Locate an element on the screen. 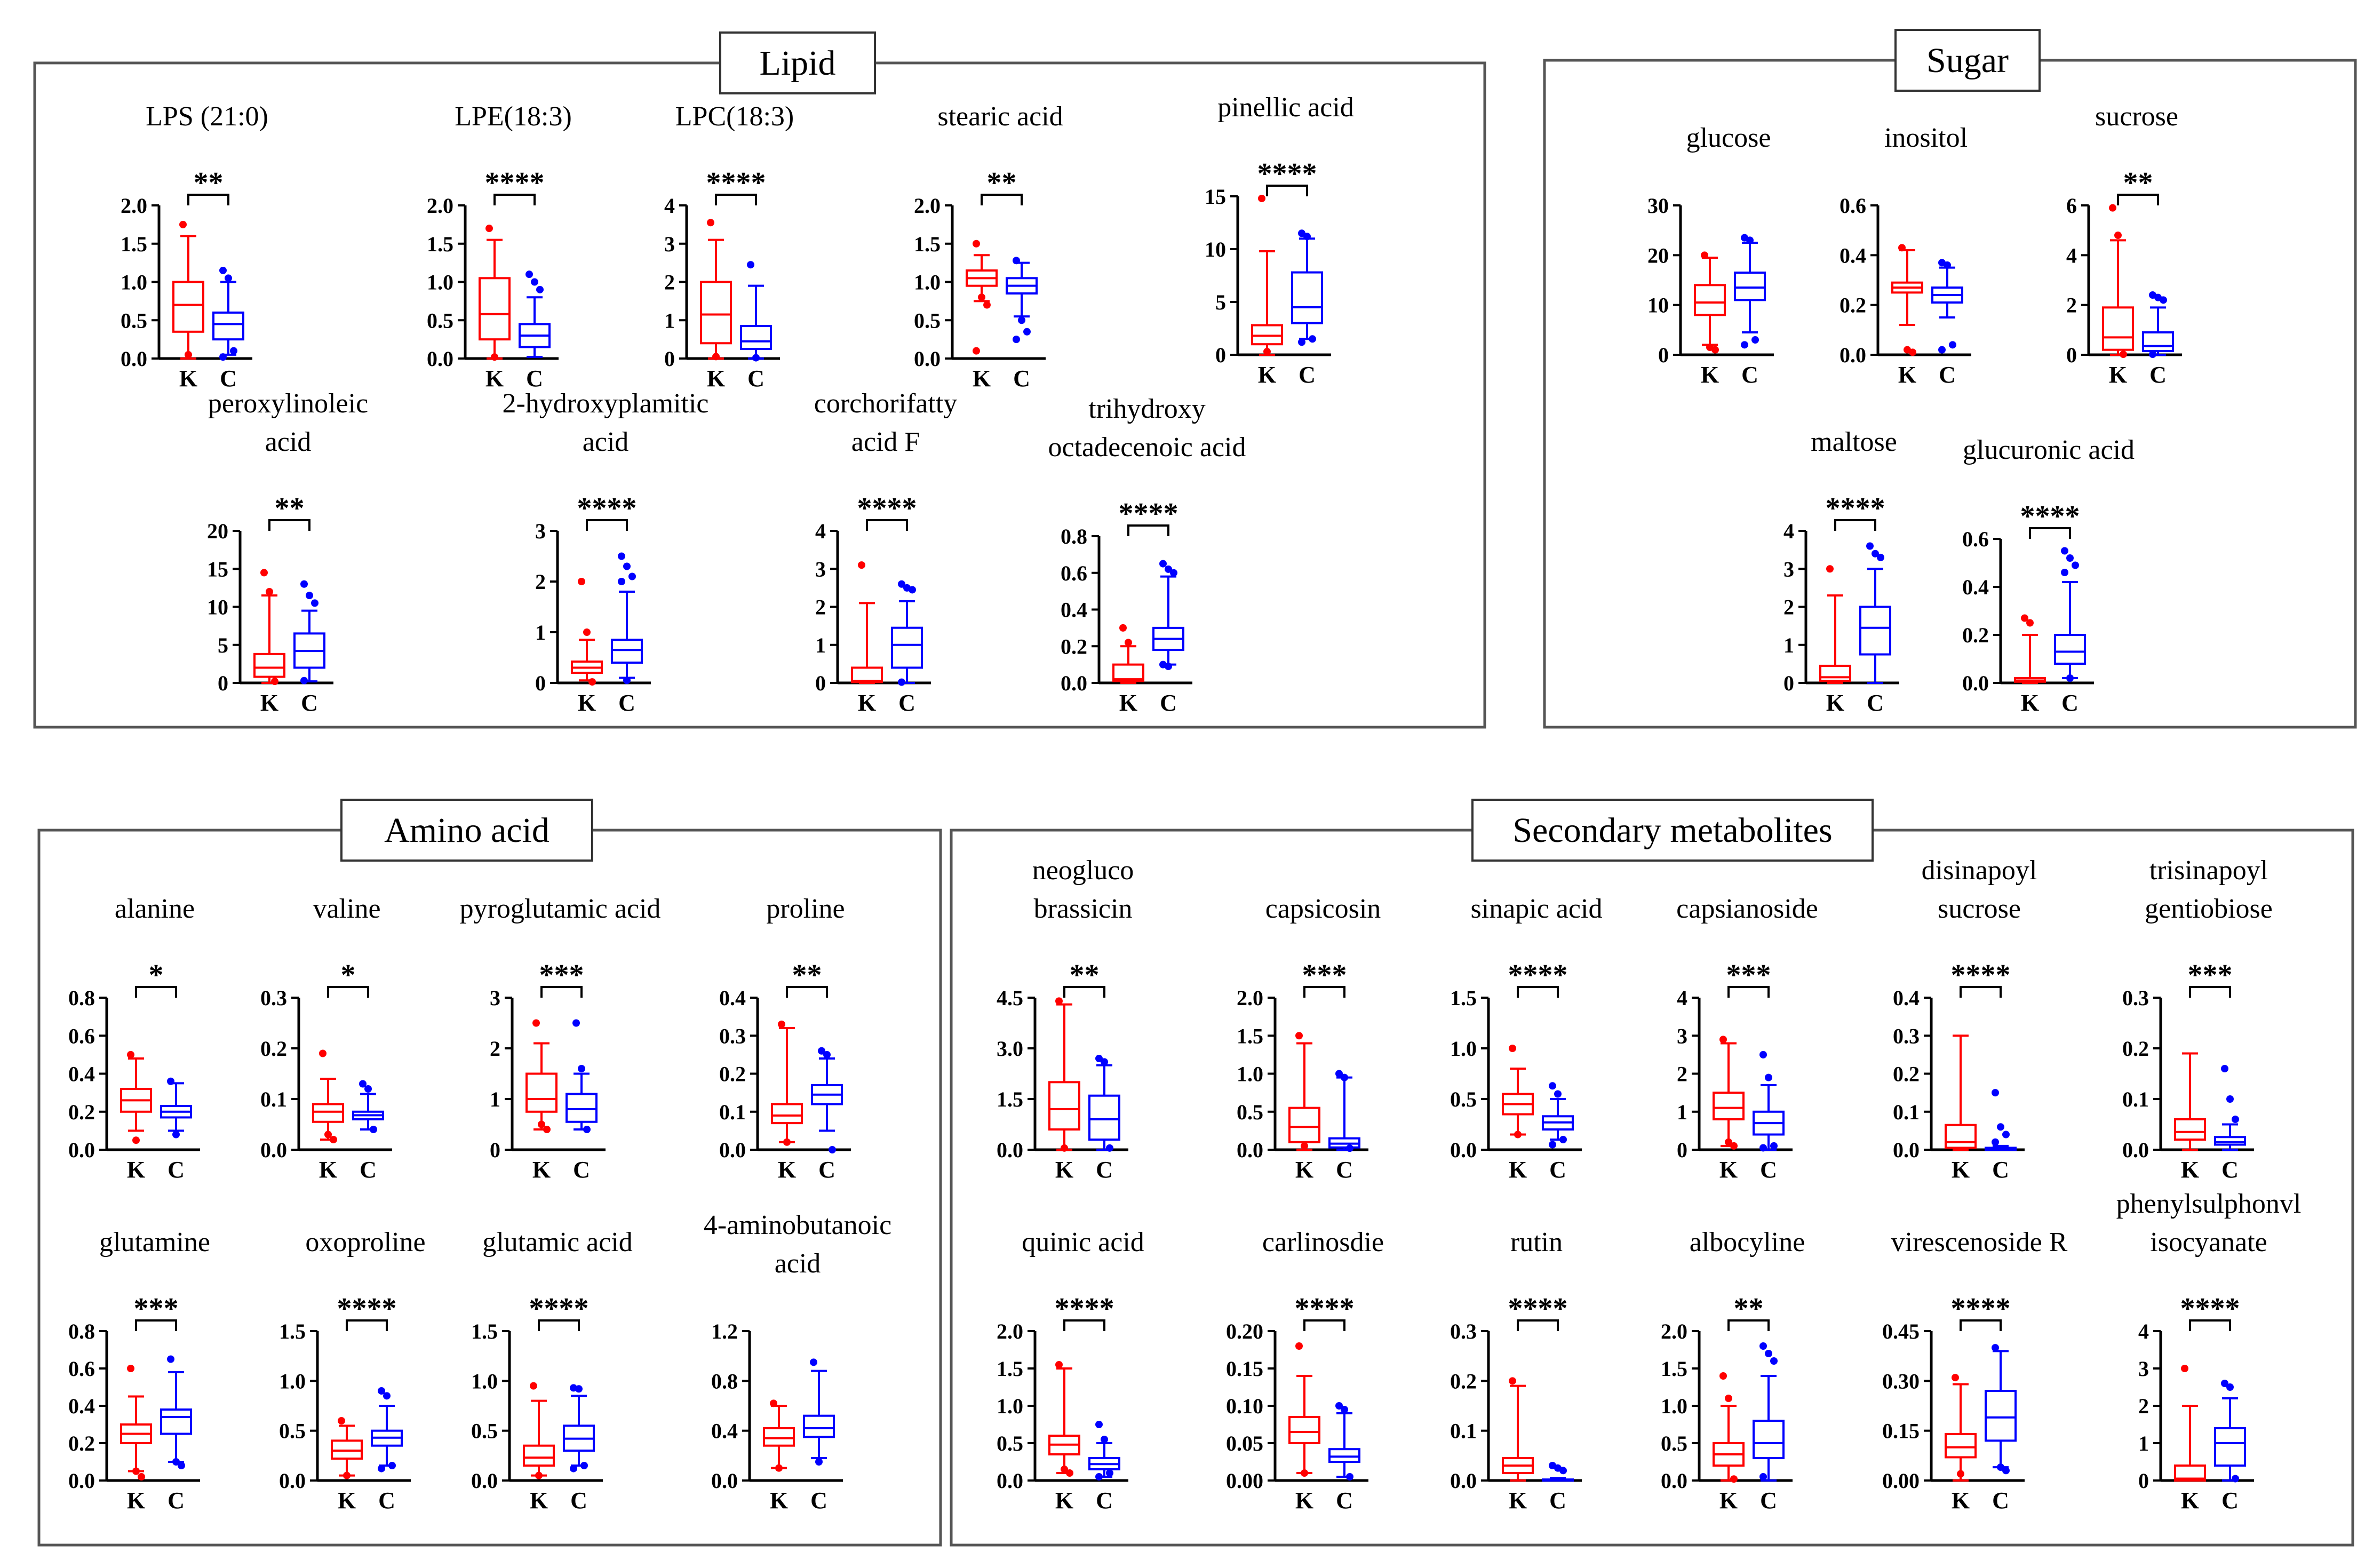 The width and height of the screenshot is (2373, 1568). significance-label: *** is located at coordinates (561, 975).